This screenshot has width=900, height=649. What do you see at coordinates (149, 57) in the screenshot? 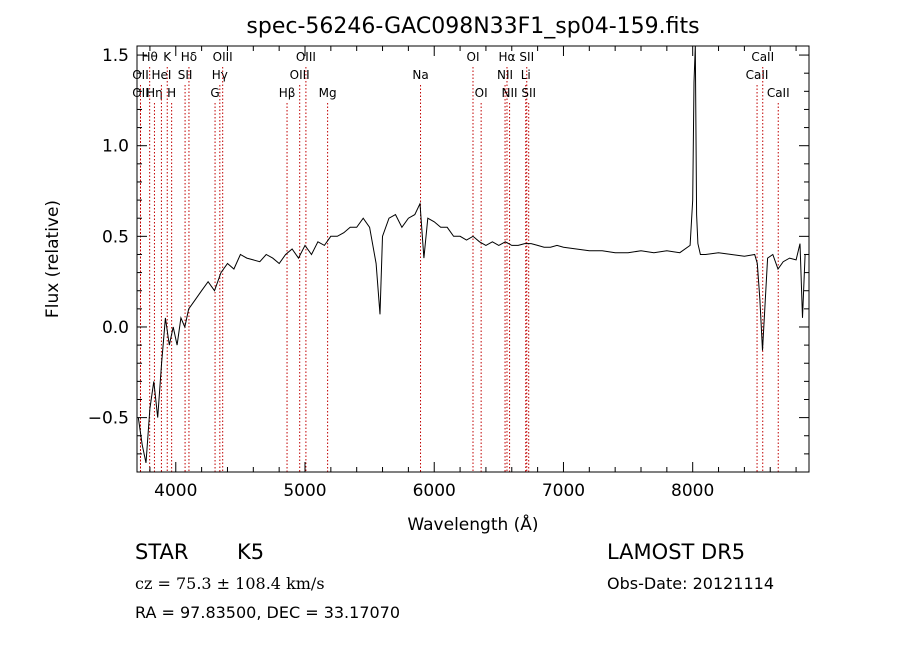
I see `spectral-line-label: Hθ` at bounding box center [149, 57].